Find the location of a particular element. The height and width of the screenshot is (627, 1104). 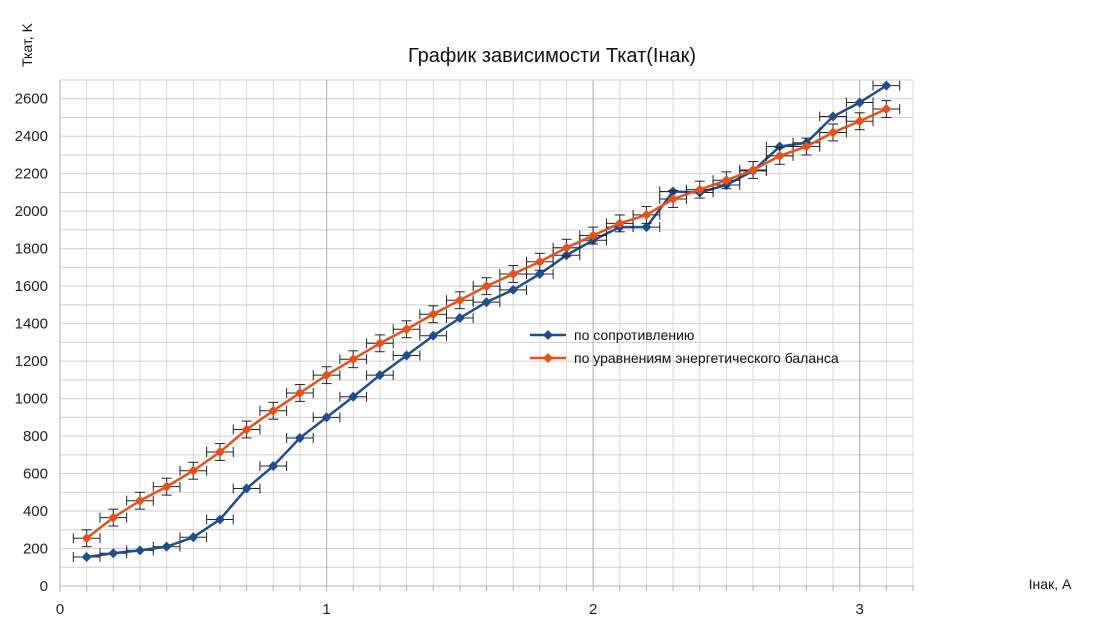

y-tick-label: 0 is located at coordinates (44, 586).